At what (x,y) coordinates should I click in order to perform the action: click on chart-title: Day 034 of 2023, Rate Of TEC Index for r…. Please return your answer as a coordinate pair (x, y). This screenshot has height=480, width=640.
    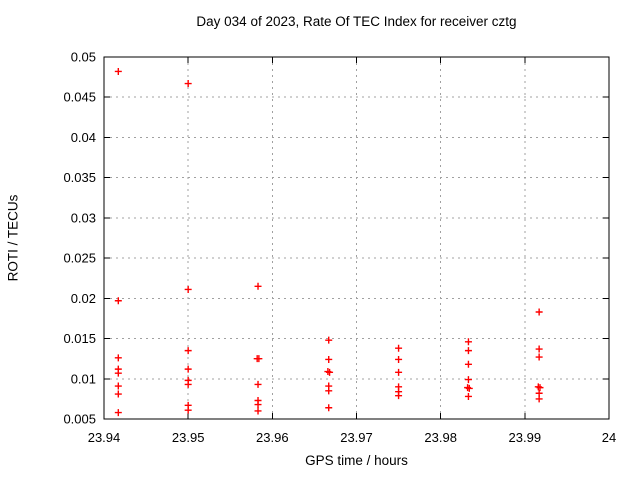
    Looking at the image, I should click on (356, 21).